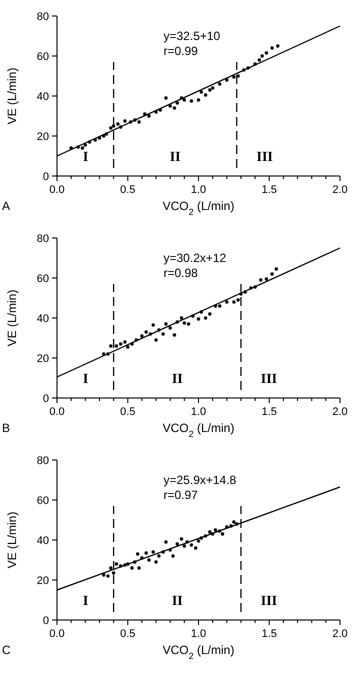 The image size is (357, 678). I want to click on annotation: r=0.99, so click(181, 51).